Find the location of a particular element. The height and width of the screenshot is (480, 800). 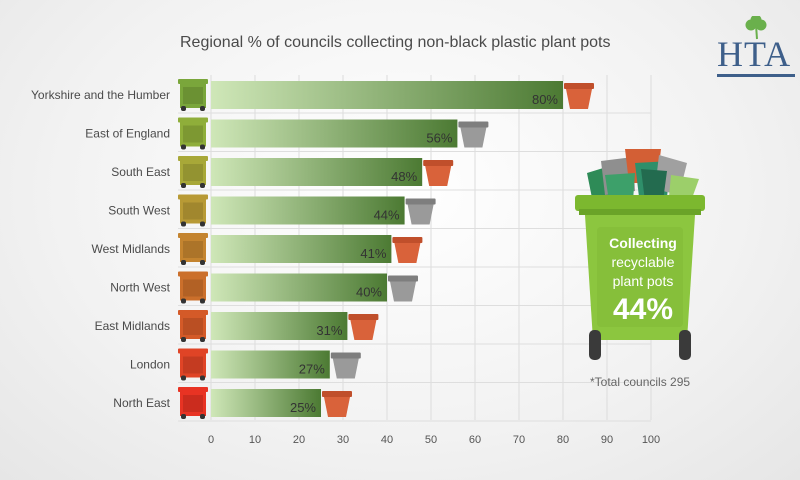

value-label: 27% is located at coordinates (312, 369).